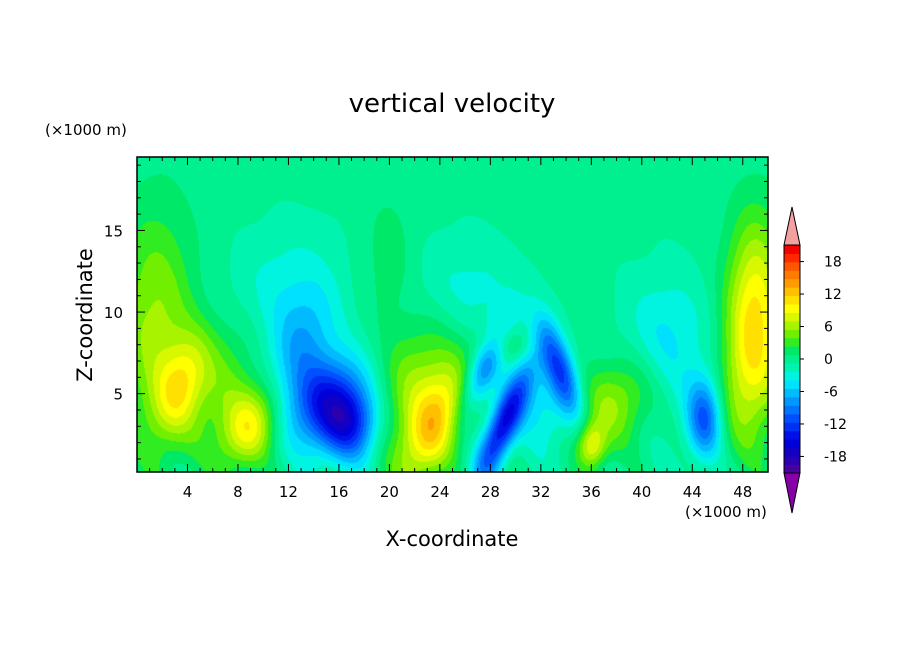  I want to click on x-tick-label: 24, so click(439, 492).